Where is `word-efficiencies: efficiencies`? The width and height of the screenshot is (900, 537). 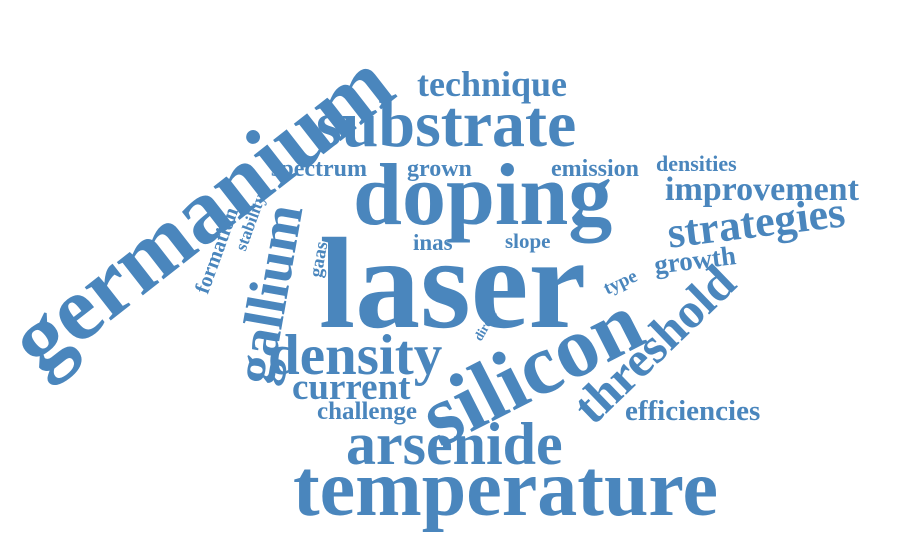
word-efficiencies: efficiencies is located at coordinates (693, 411).